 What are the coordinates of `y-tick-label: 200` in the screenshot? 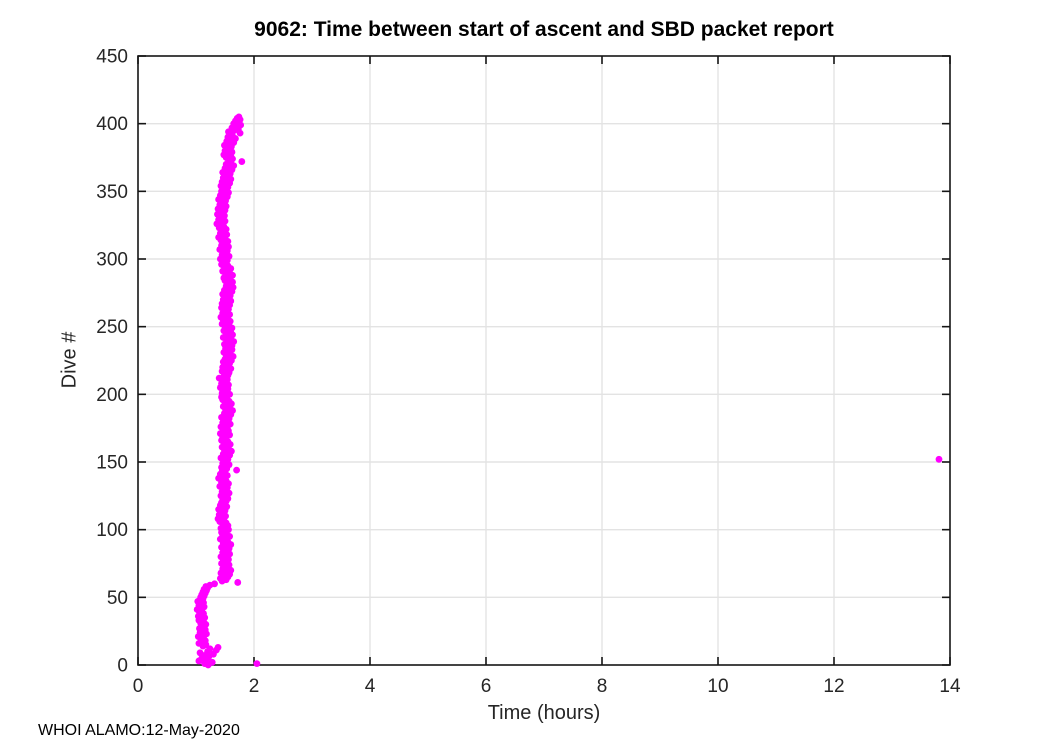 It's located at (112, 395).